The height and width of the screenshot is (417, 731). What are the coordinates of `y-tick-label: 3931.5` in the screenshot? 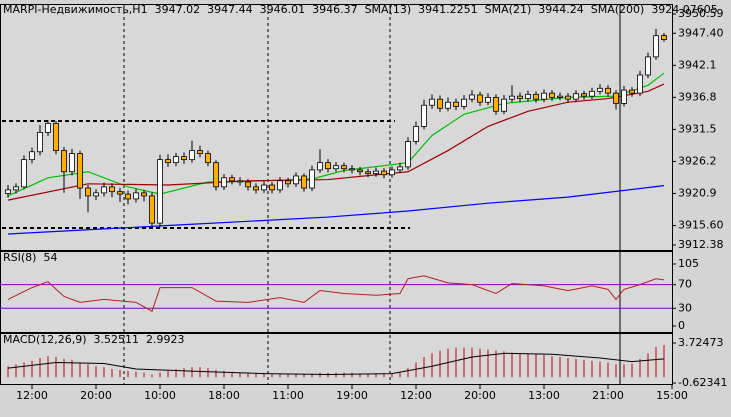 It's located at (697, 128).